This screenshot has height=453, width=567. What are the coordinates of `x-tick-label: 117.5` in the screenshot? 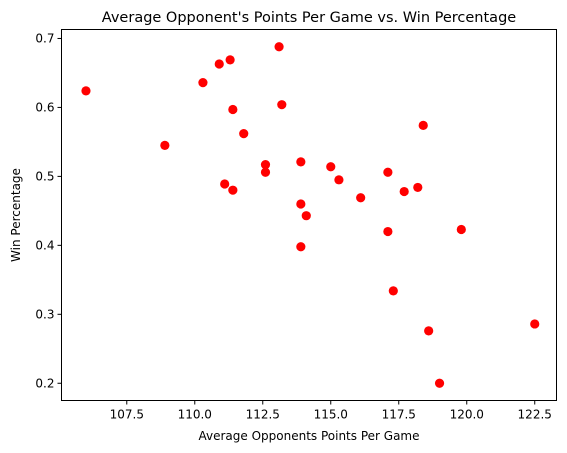 It's located at (399, 415).